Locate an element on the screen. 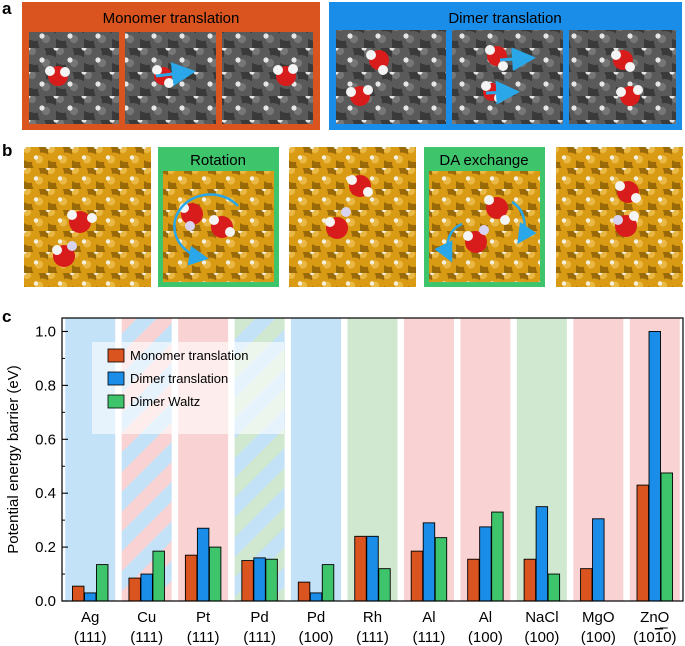 This screenshot has width=685, height=646. legend-label: Dimer translation is located at coordinates (179, 378).